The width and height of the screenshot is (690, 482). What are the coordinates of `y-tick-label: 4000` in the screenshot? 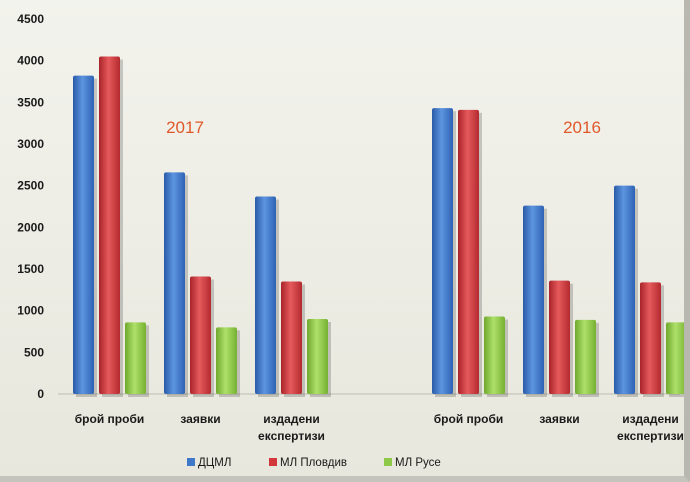 It's located at (30, 61).